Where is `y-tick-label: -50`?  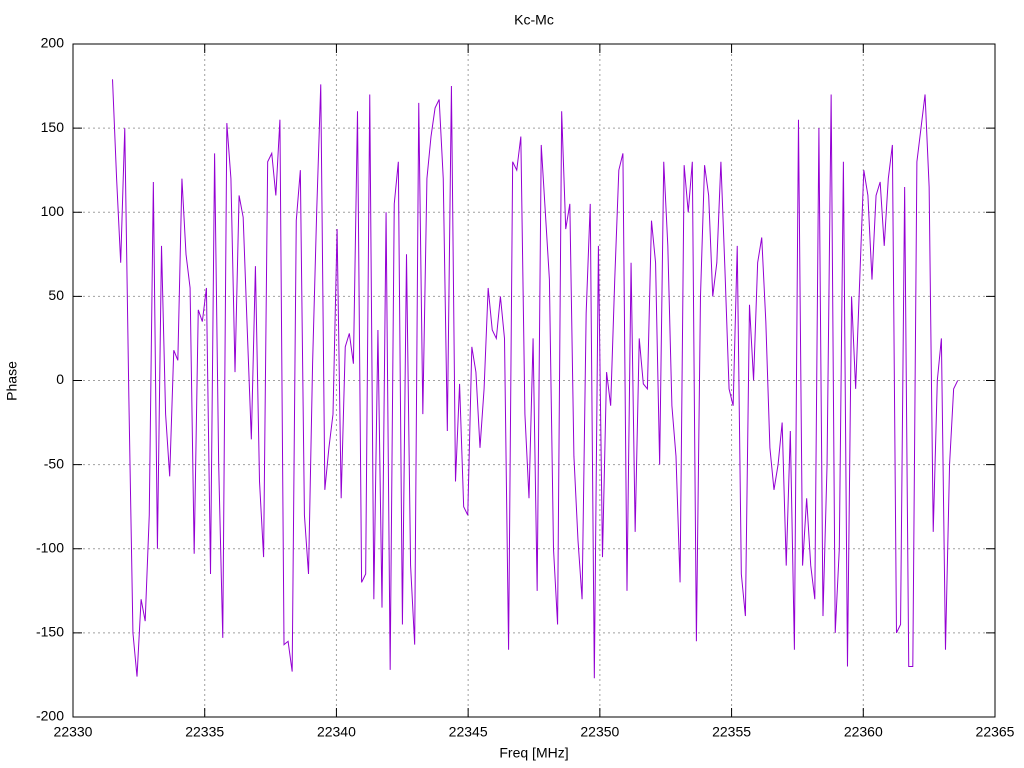 y-tick-label: -50 is located at coordinates (54, 463).